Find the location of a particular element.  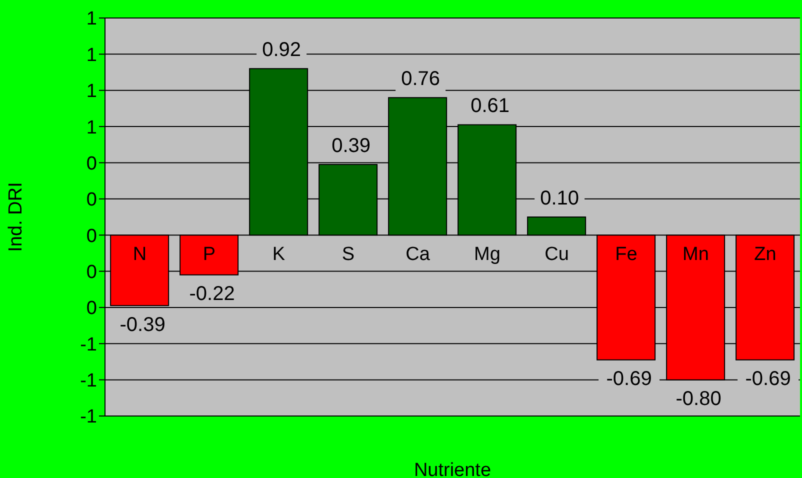

x-axis-title: Nutriente is located at coordinates (453, 469).